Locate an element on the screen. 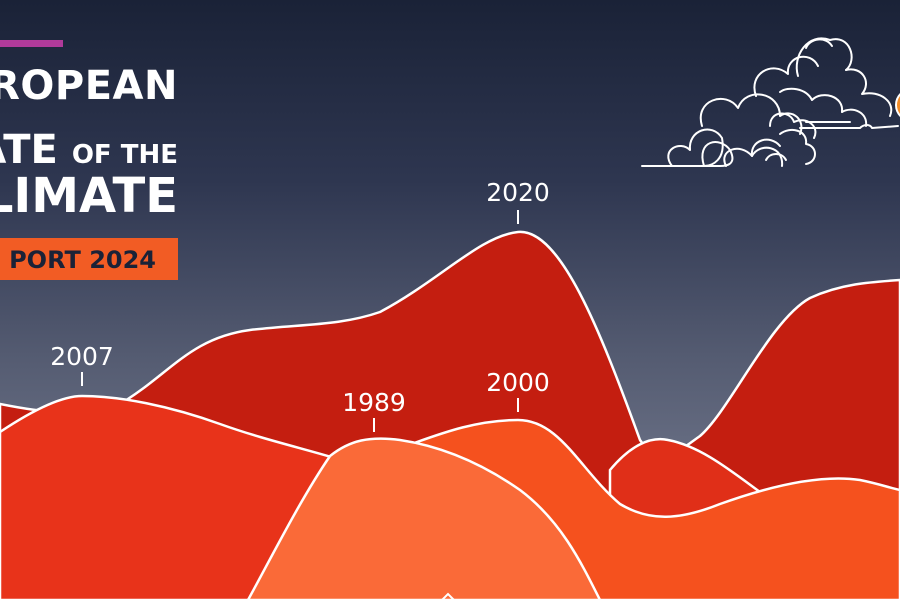  title-line-2: ATE OF THE is located at coordinates (89, 150).